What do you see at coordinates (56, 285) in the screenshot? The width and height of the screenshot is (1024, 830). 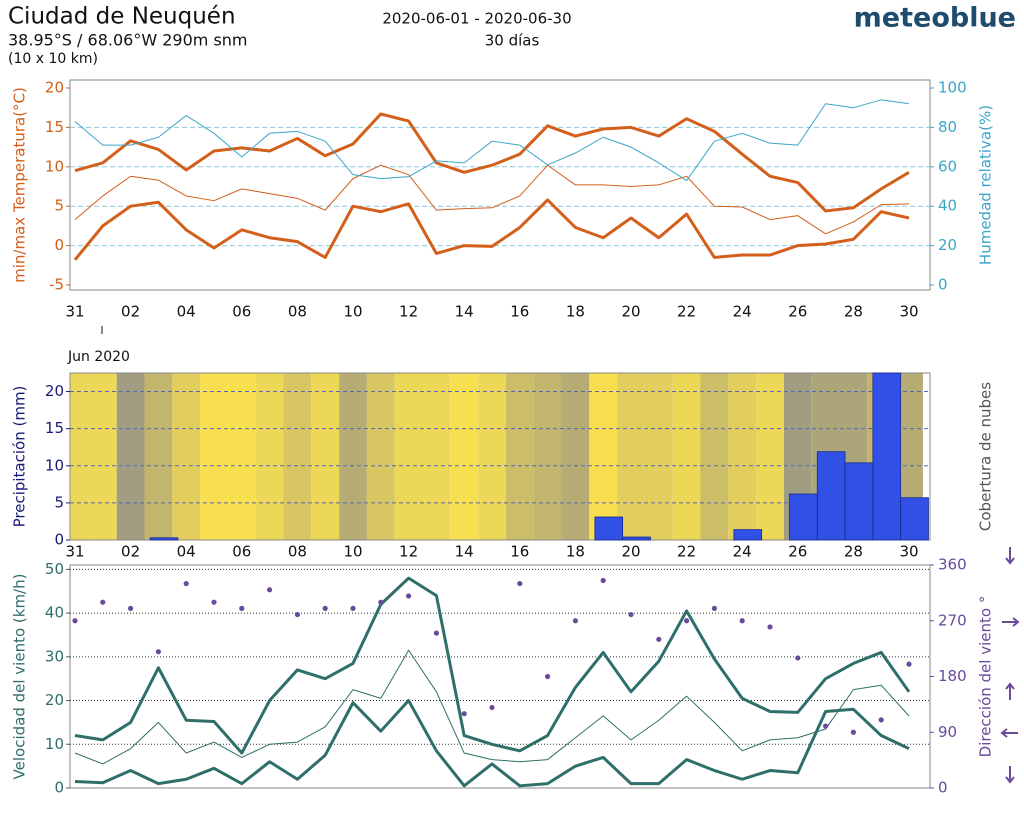 I see `y-tick-label: -5` at bounding box center [56, 285].